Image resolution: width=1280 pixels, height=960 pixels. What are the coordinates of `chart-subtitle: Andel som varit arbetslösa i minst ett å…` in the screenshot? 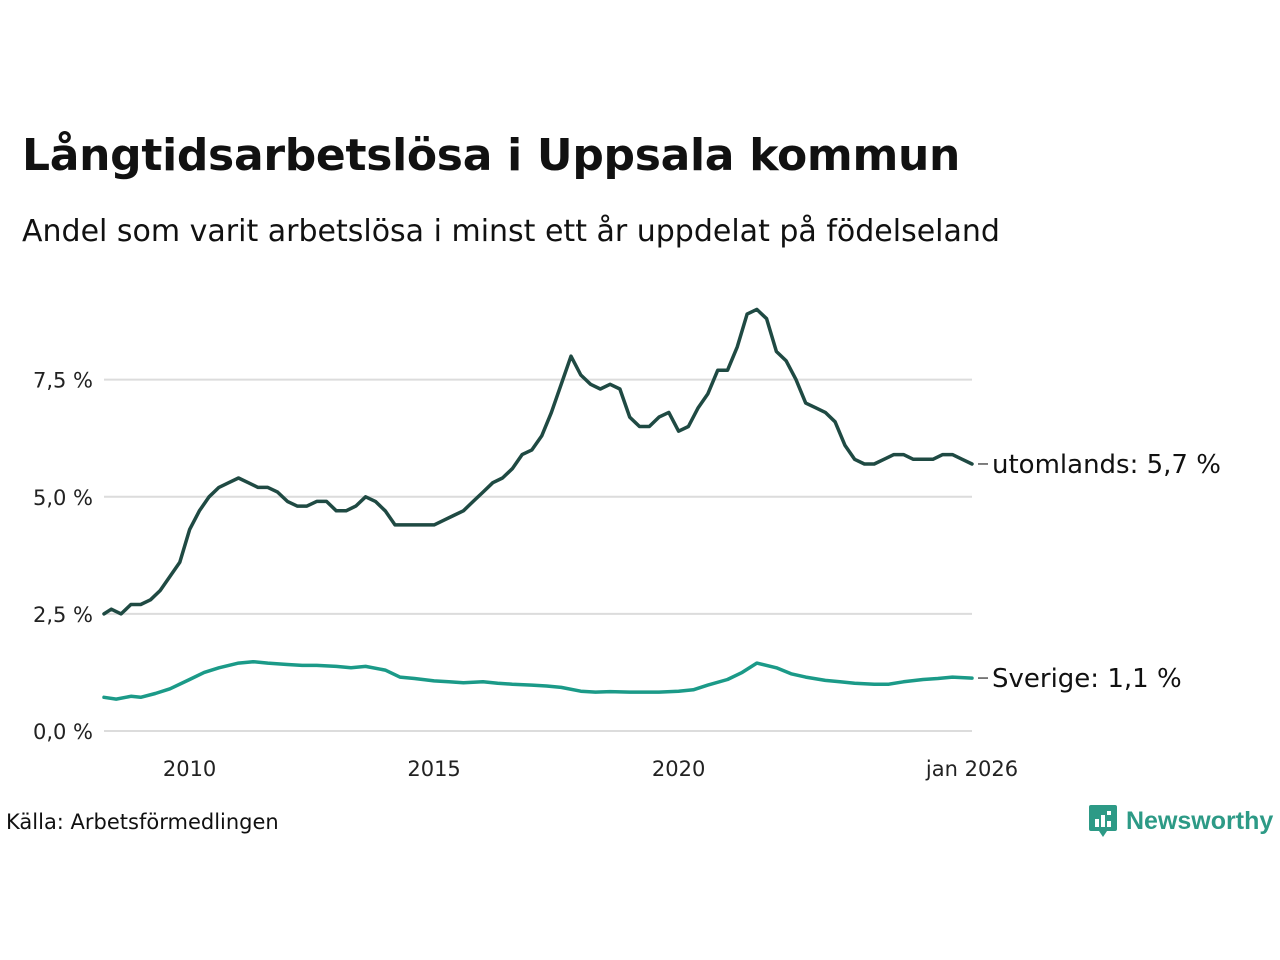 It's located at (511, 231).